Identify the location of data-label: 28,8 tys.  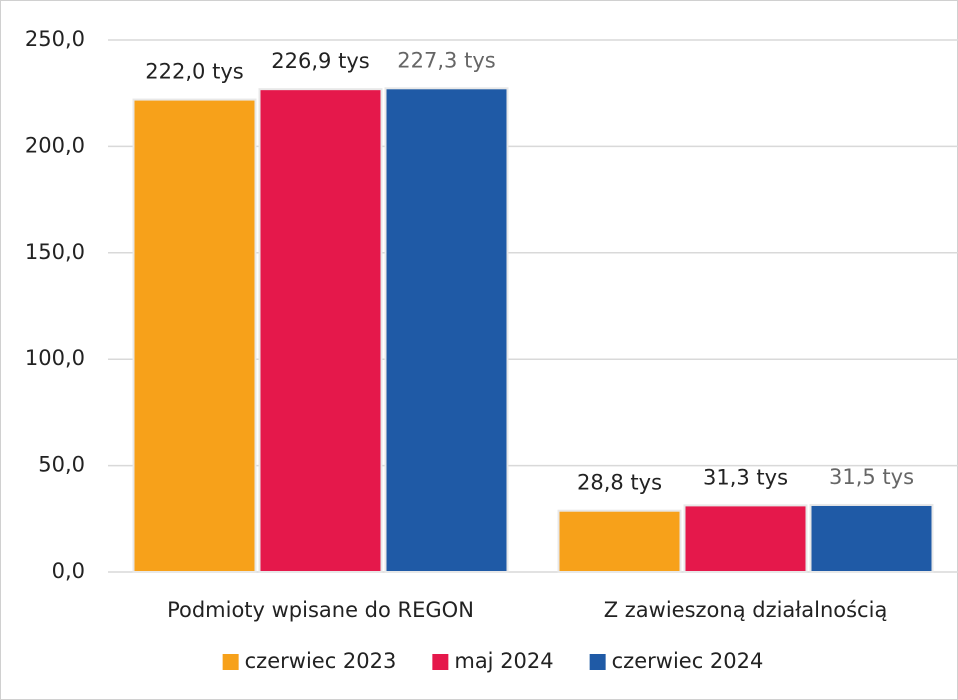
(619, 483).